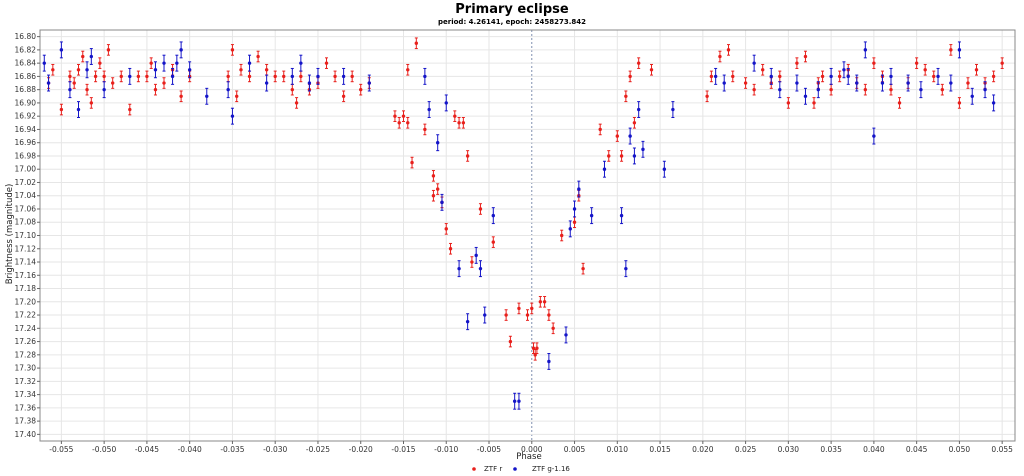  I want to click on x-axis-label: Phase, so click(528, 457).